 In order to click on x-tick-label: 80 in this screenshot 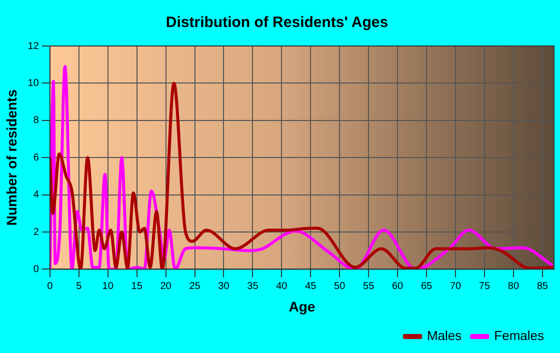, I will do `click(514, 286)`.